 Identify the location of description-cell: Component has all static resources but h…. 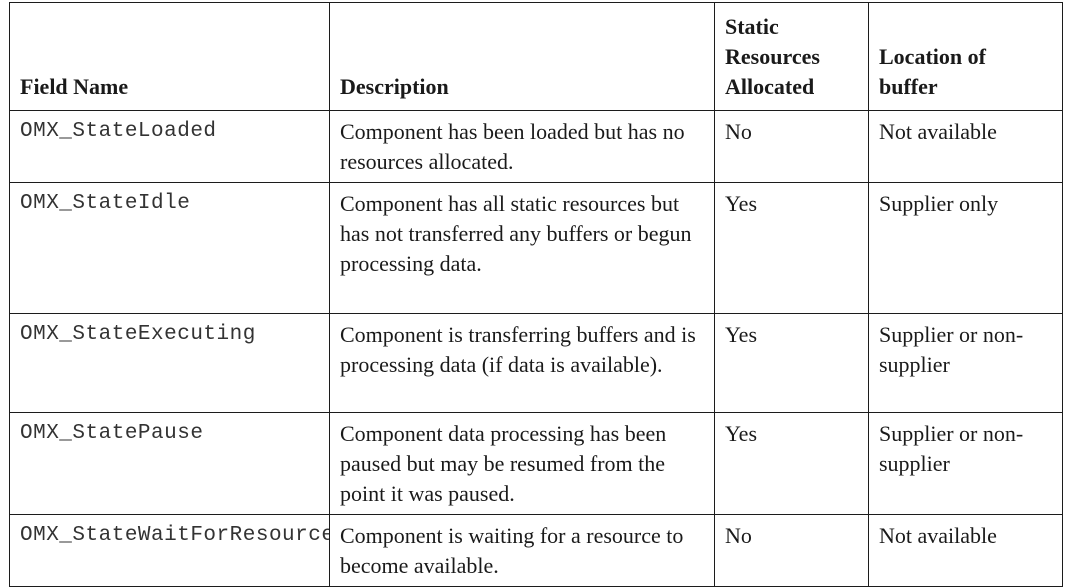
(522, 248).